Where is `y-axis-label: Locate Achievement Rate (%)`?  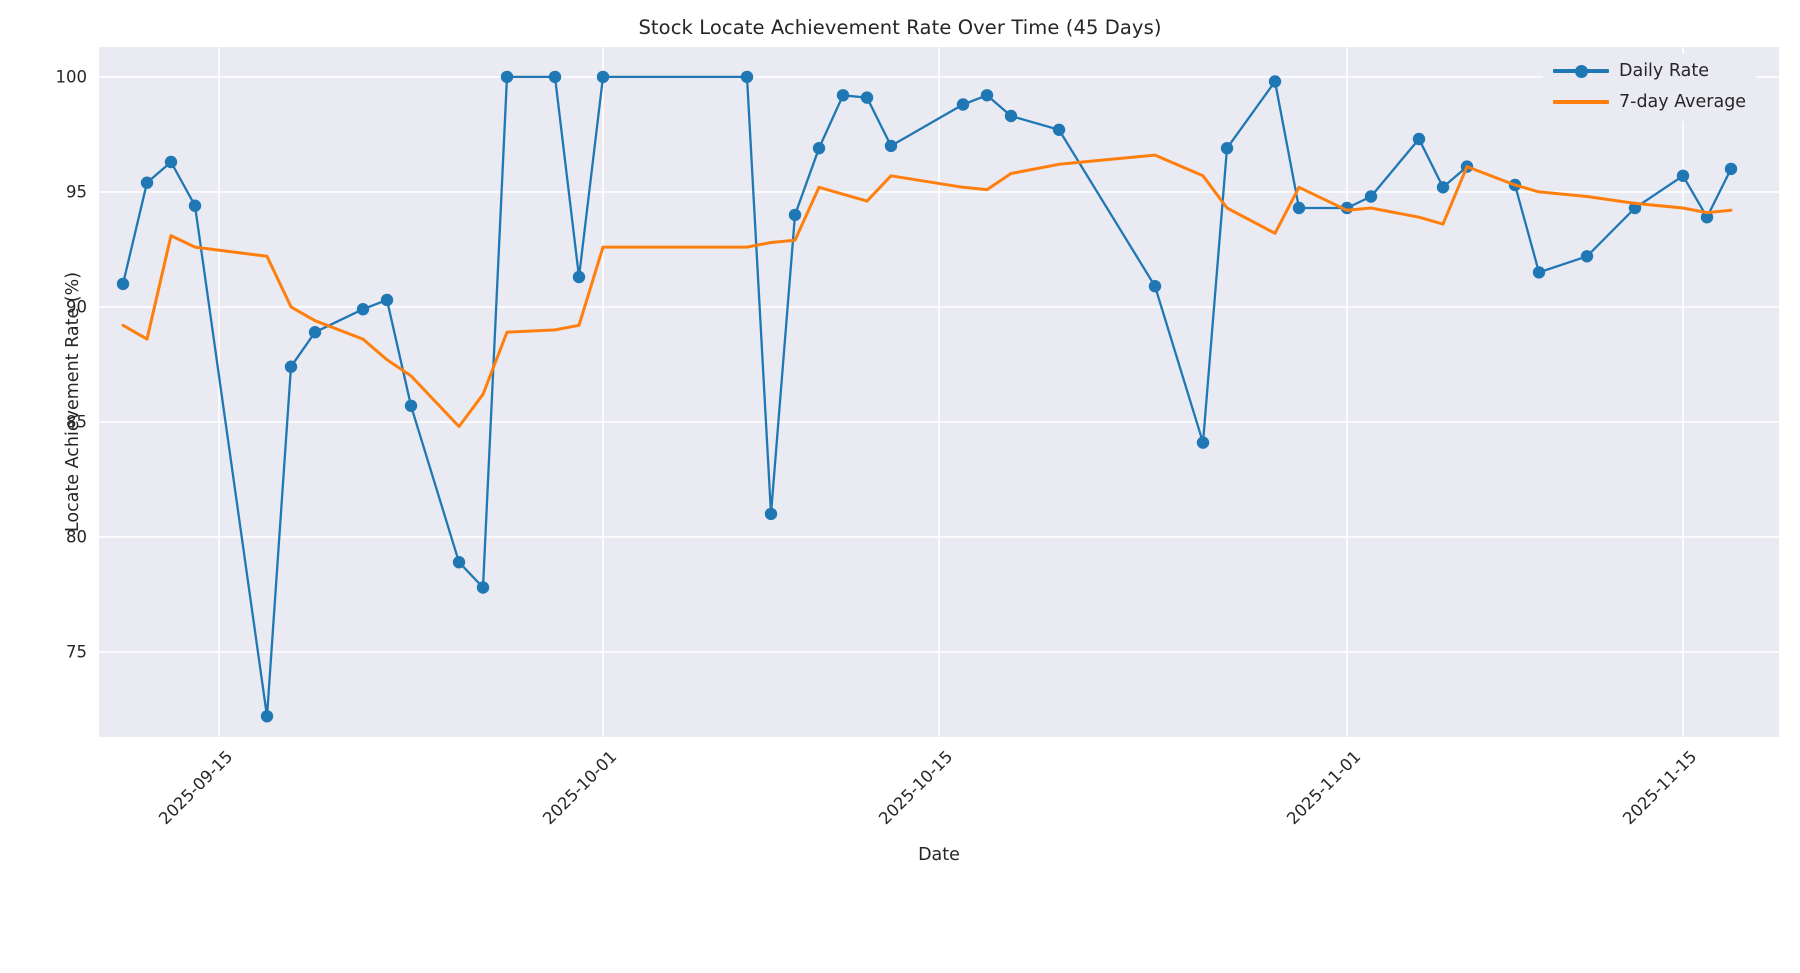
y-axis-label: Locate Achievement Rate (%) is located at coordinates (73, 402).